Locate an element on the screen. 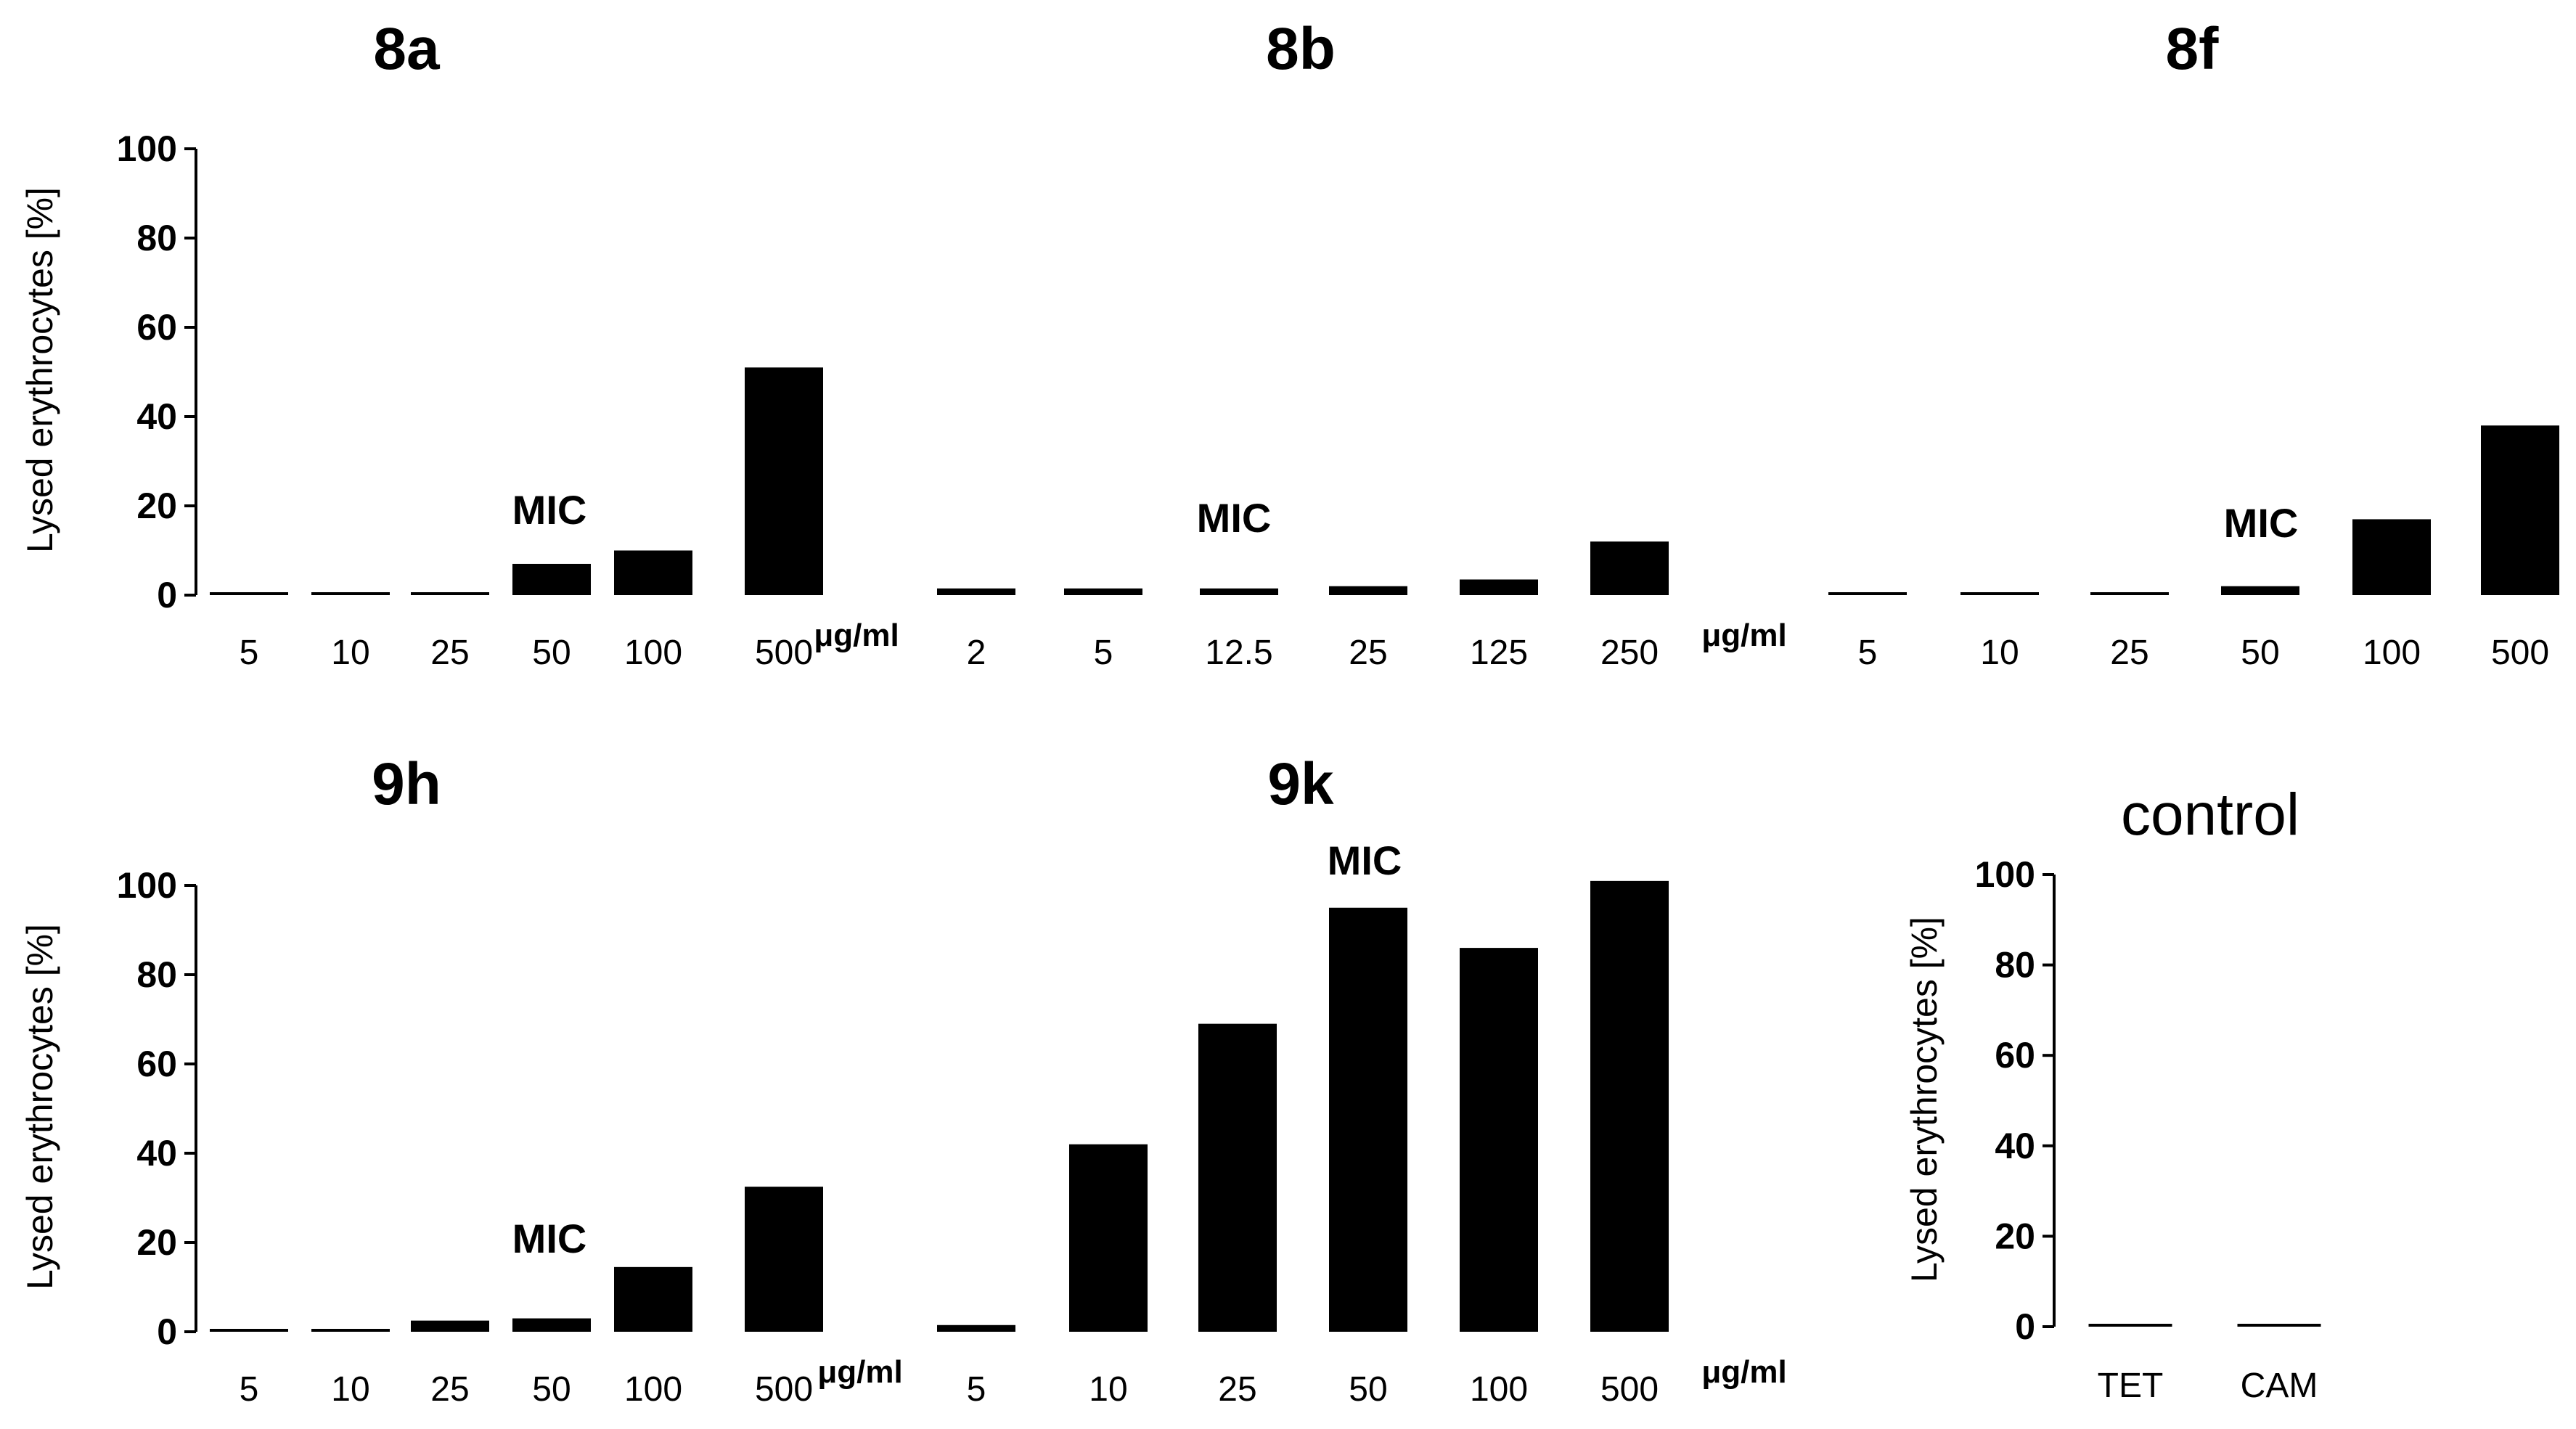 Image resolution: width=2576 pixels, height=1429 pixels. x-tick-label-8f-0: 5 is located at coordinates (1868, 653).